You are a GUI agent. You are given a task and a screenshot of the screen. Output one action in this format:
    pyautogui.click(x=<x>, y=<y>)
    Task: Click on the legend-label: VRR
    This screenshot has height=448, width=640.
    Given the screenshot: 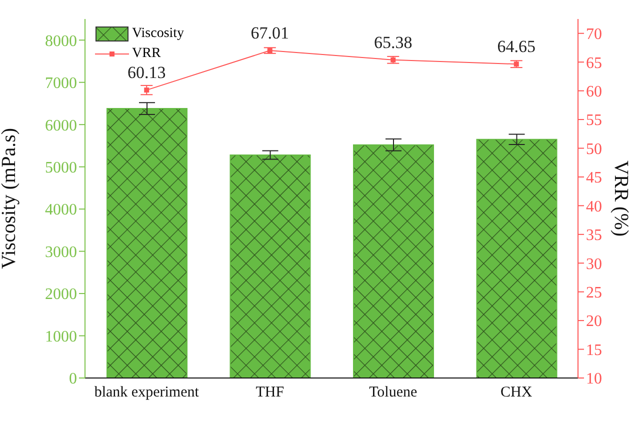 What is the action you would take?
    pyautogui.click(x=146, y=54)
    